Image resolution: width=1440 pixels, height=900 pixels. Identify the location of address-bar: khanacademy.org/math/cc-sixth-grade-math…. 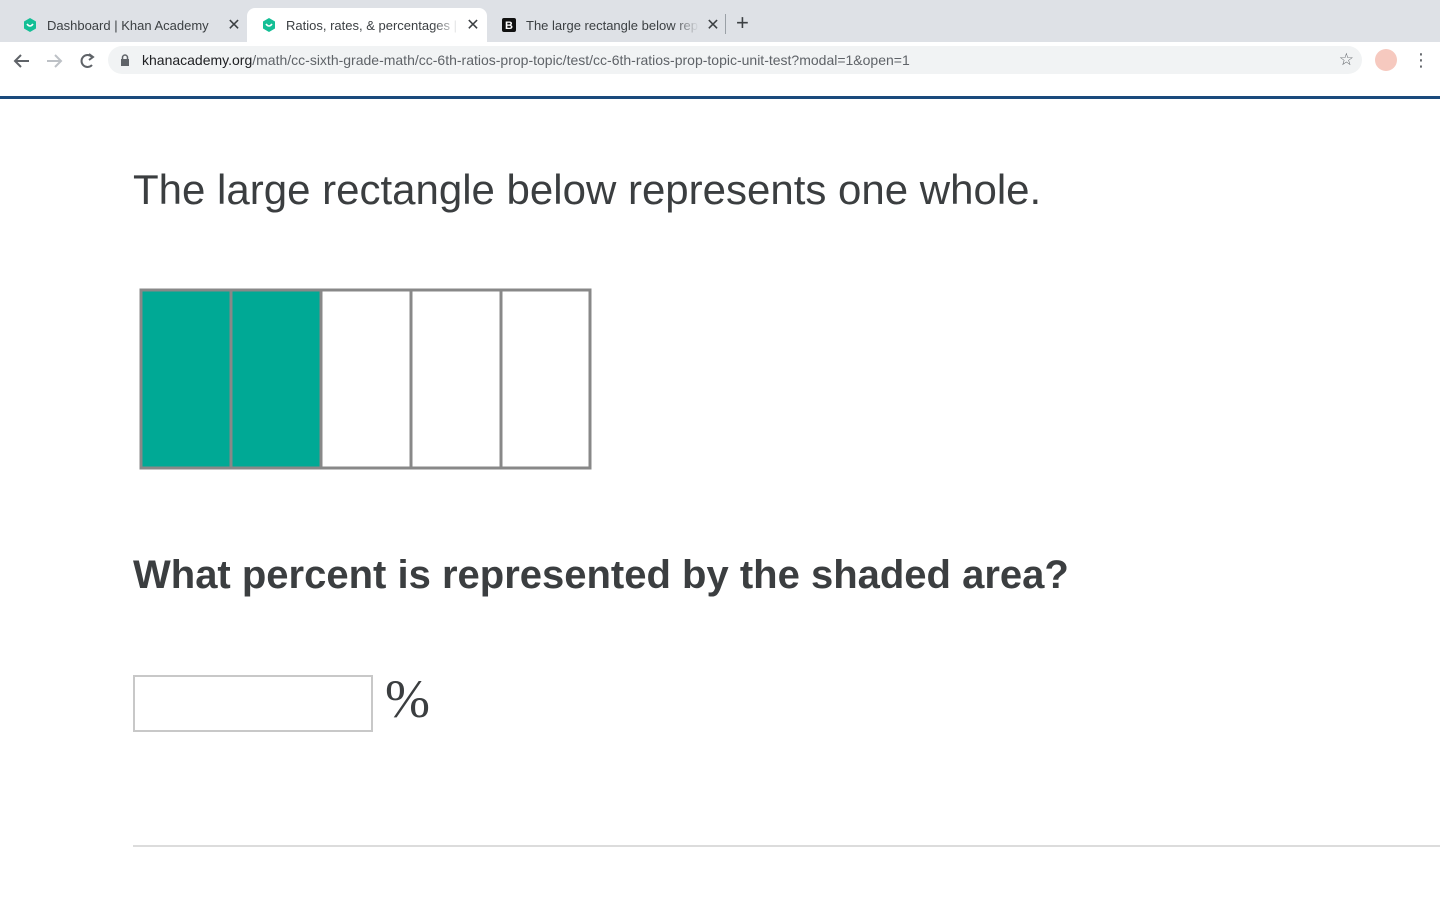
(735, 60).